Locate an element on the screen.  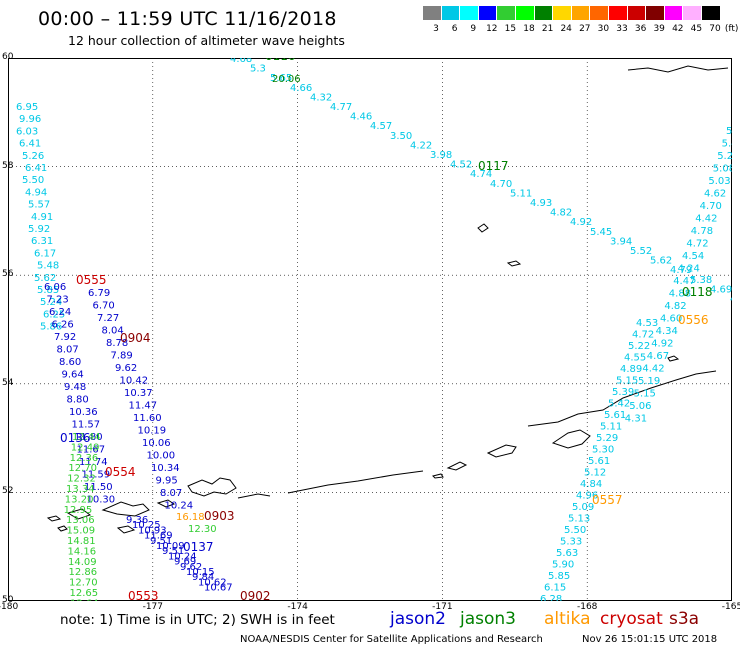
wave-height-label: 6.06 is located at coordinates (55, 287).